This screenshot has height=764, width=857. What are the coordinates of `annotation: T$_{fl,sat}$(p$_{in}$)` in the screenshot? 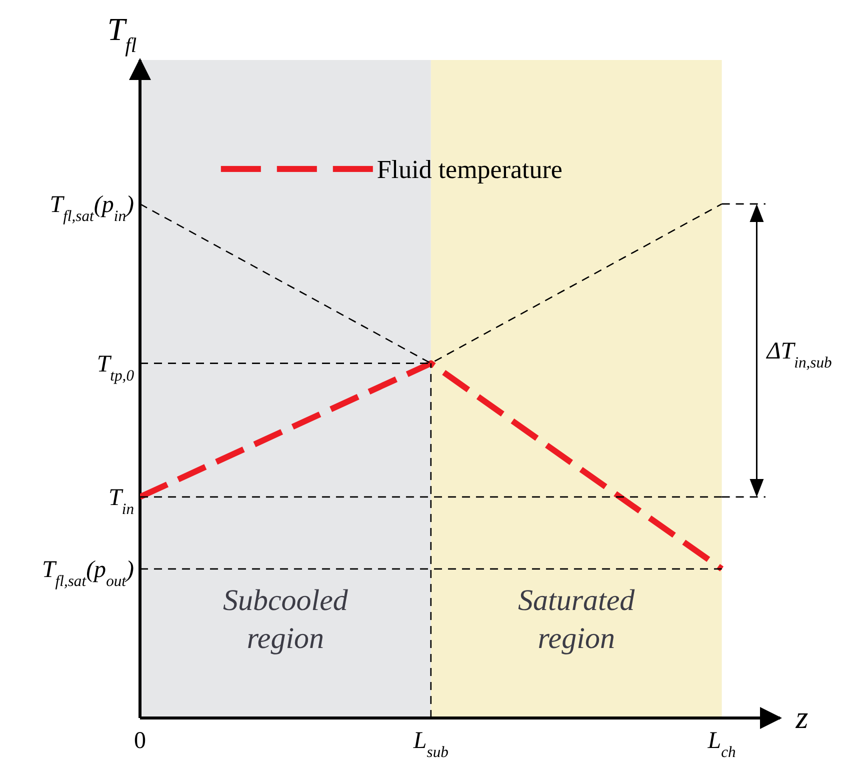 It's located at (92, 208).